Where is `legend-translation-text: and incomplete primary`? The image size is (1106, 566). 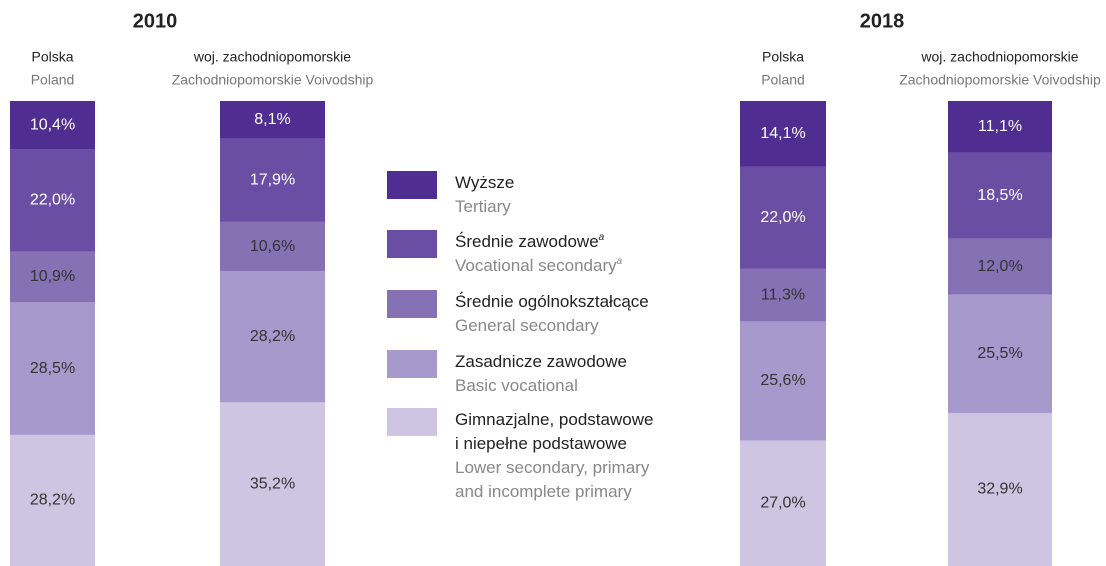
legend-translation-text: and incomplete primary is located at coordinates (543, 491).